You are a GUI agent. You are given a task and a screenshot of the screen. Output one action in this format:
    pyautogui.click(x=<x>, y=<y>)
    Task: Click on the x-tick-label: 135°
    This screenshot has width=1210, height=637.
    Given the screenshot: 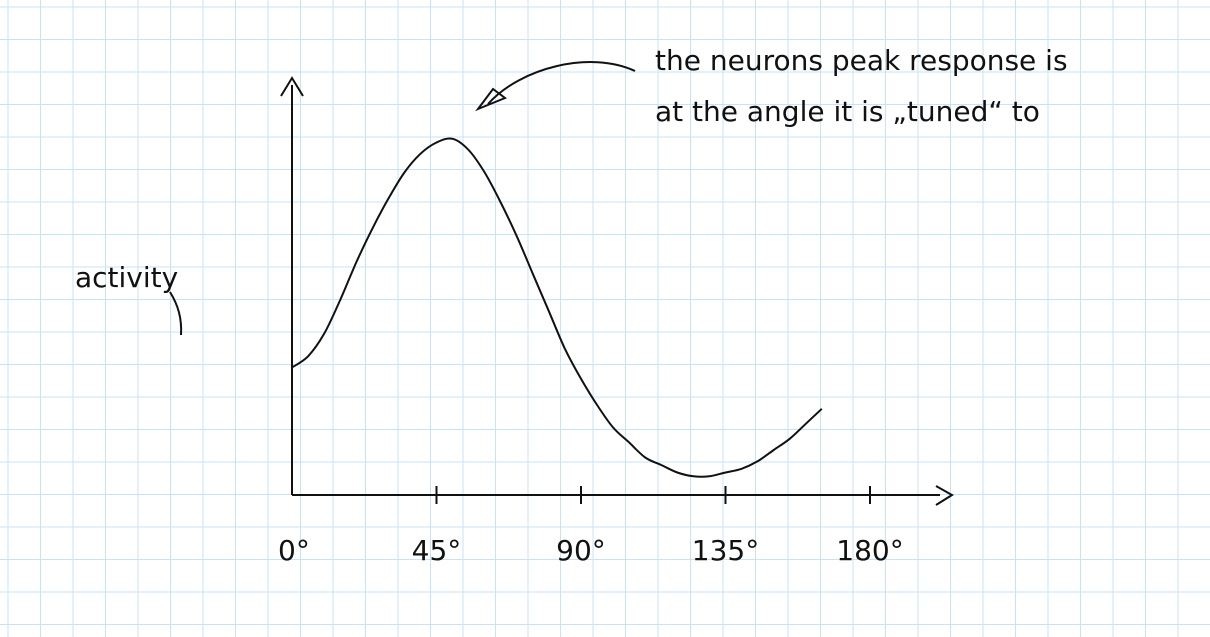 What is the action you would take?
    pyautogui.click(x=725, y=550)
    